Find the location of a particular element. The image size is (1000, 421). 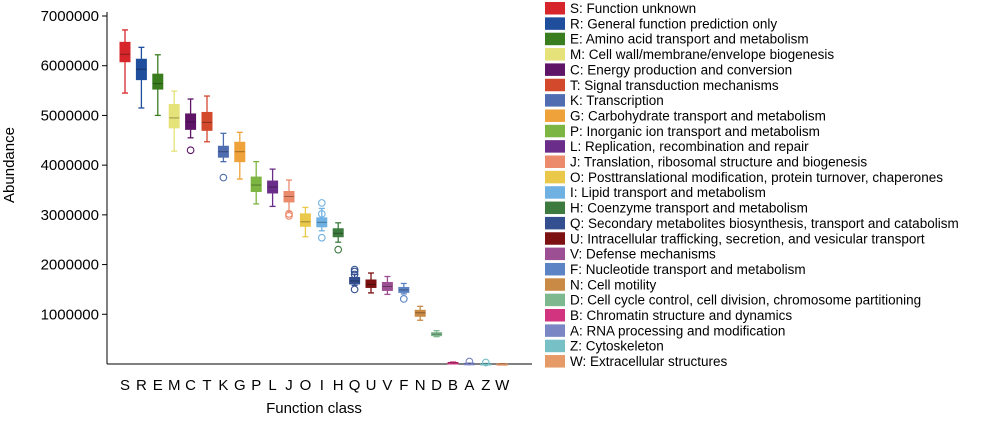

legend-item: N: Cell motility is located at coordinates (601, 284).